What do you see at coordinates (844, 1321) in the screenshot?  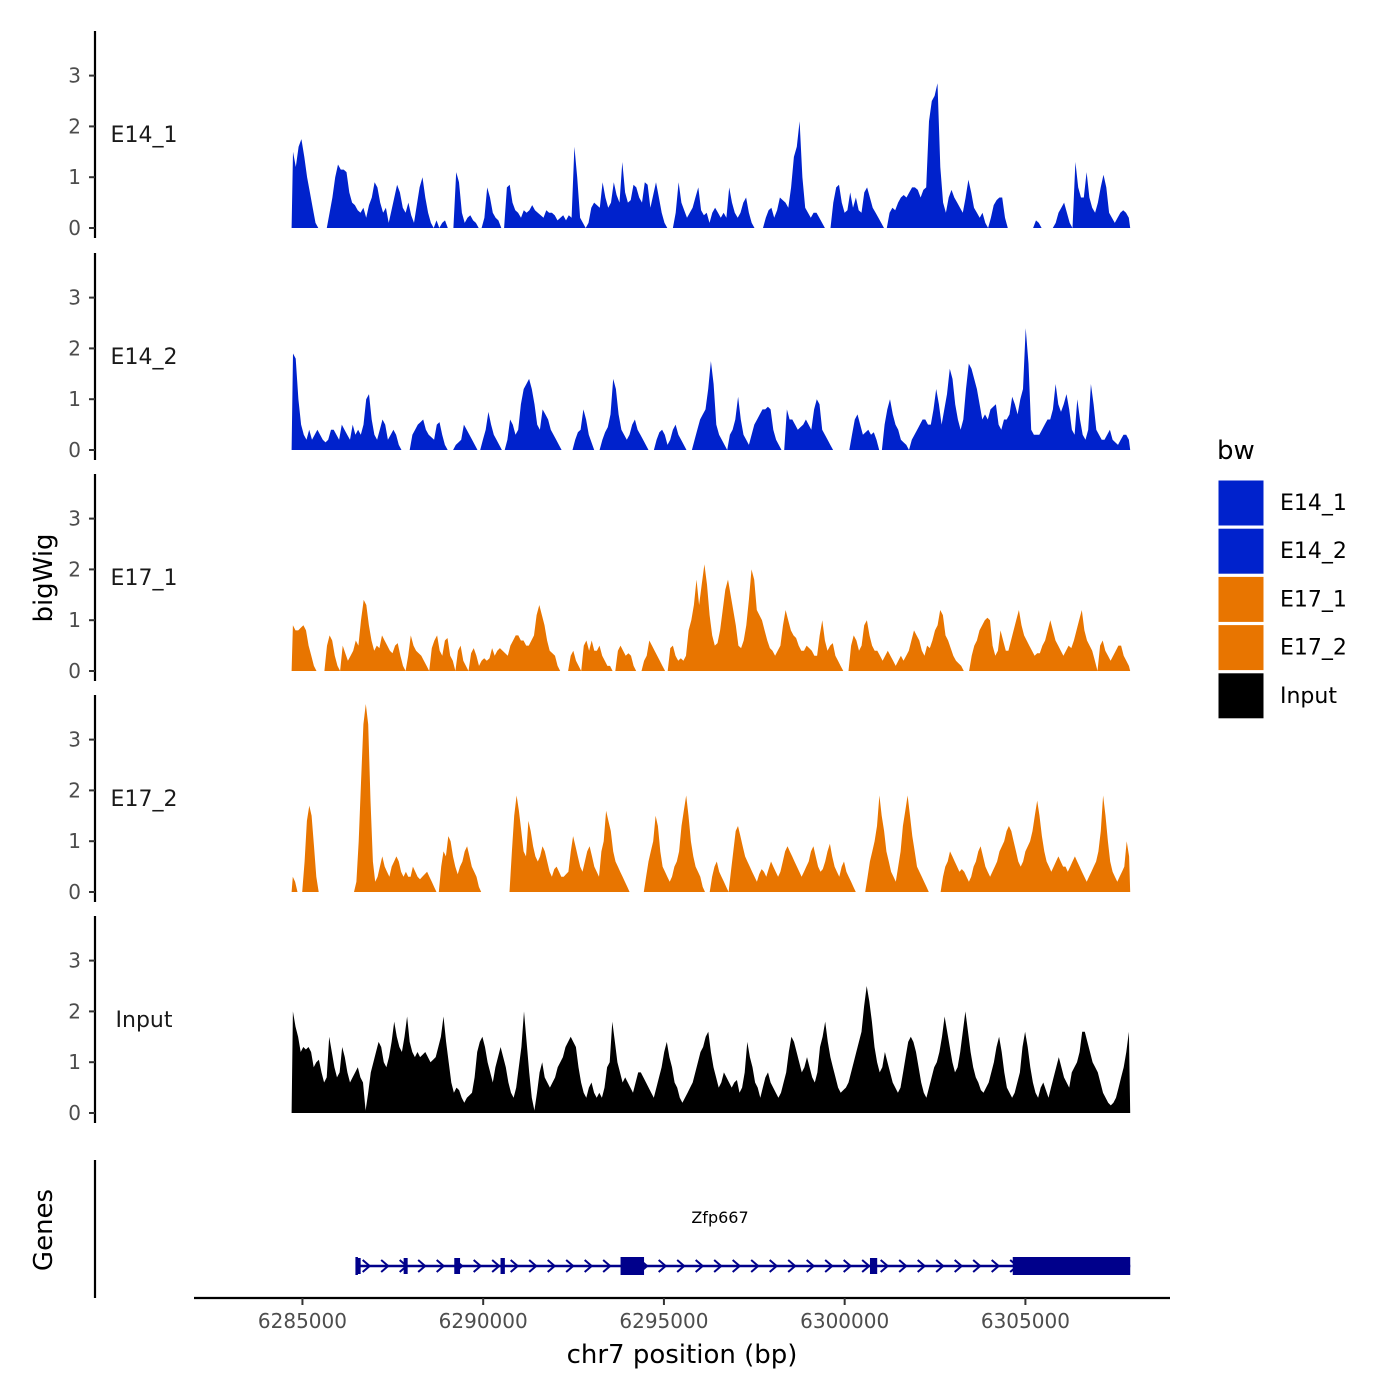 I see `x-tick-label: 6300000` at bounding box center [844, 1321].